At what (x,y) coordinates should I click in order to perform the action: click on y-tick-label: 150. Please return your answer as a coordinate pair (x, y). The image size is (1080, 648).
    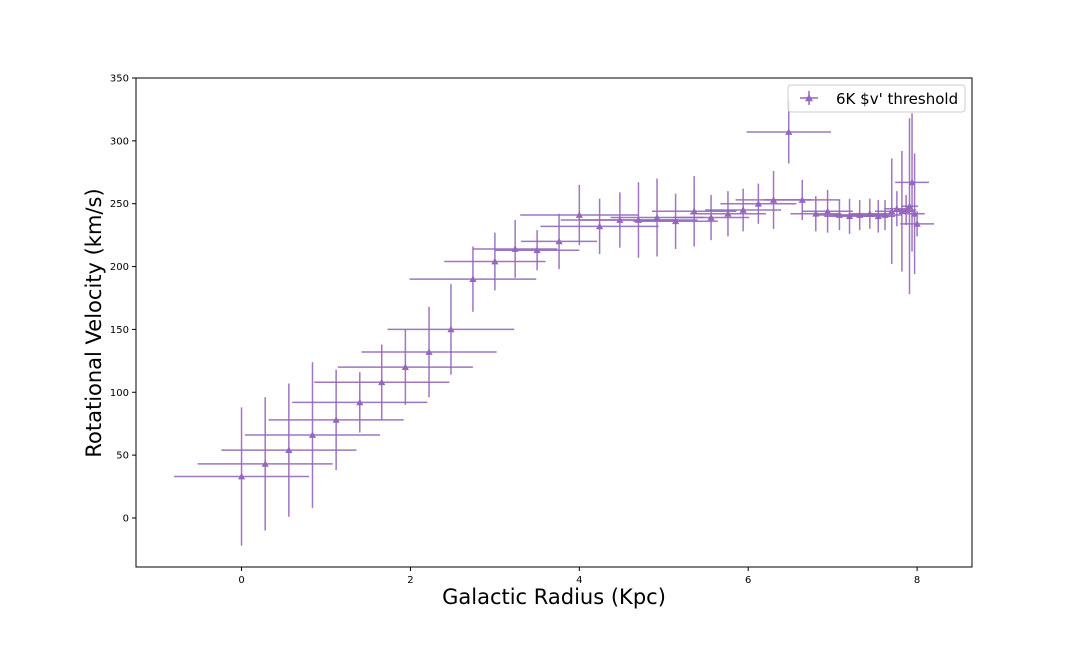
    Looking at the image, I should click on (119, 330).